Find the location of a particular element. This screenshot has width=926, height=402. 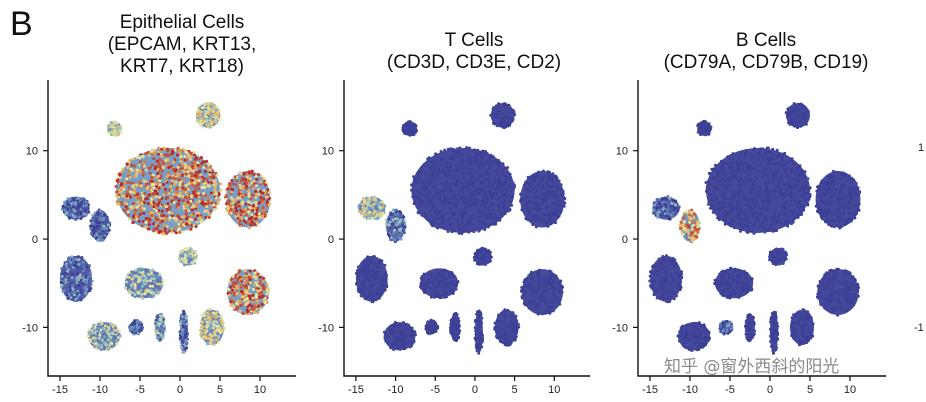

cluster-c08 is located at coordinates (371, 279).